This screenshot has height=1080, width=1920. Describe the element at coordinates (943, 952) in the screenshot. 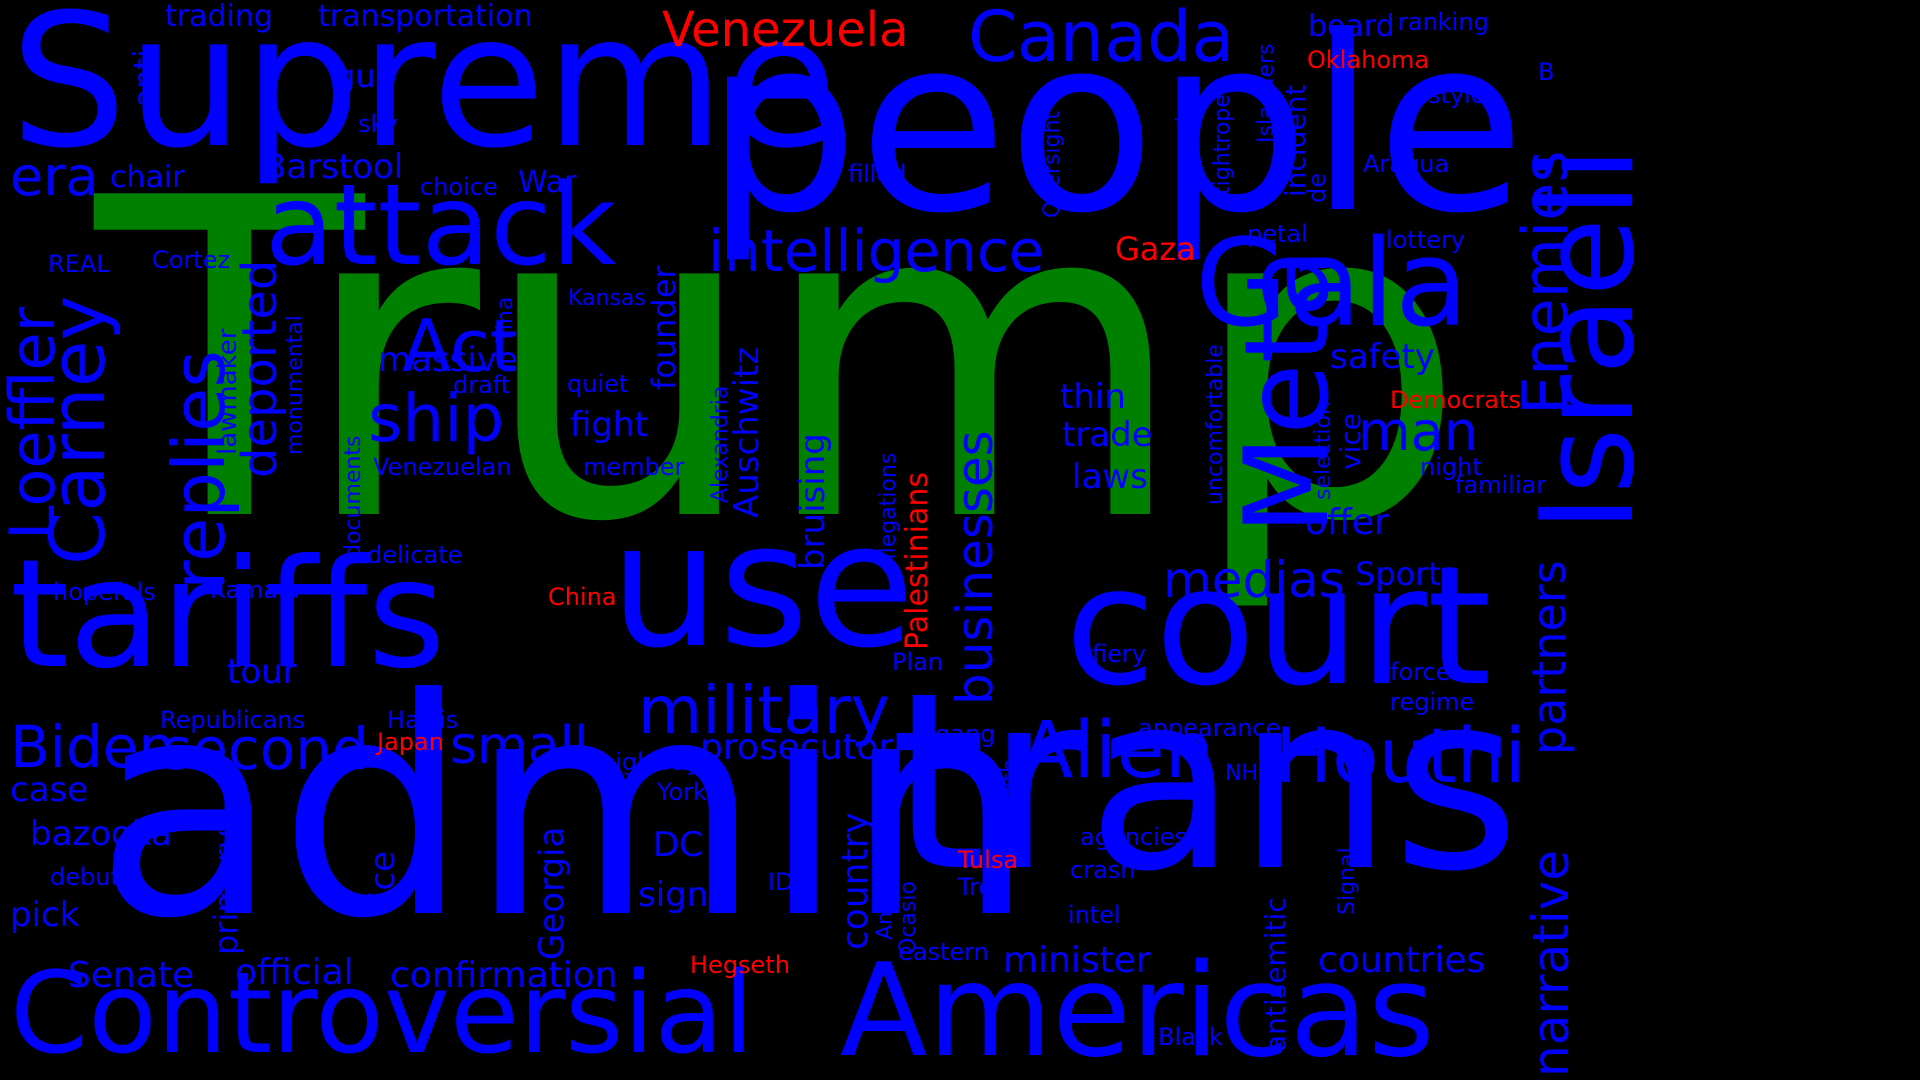

I see `word: eastern` at that location.